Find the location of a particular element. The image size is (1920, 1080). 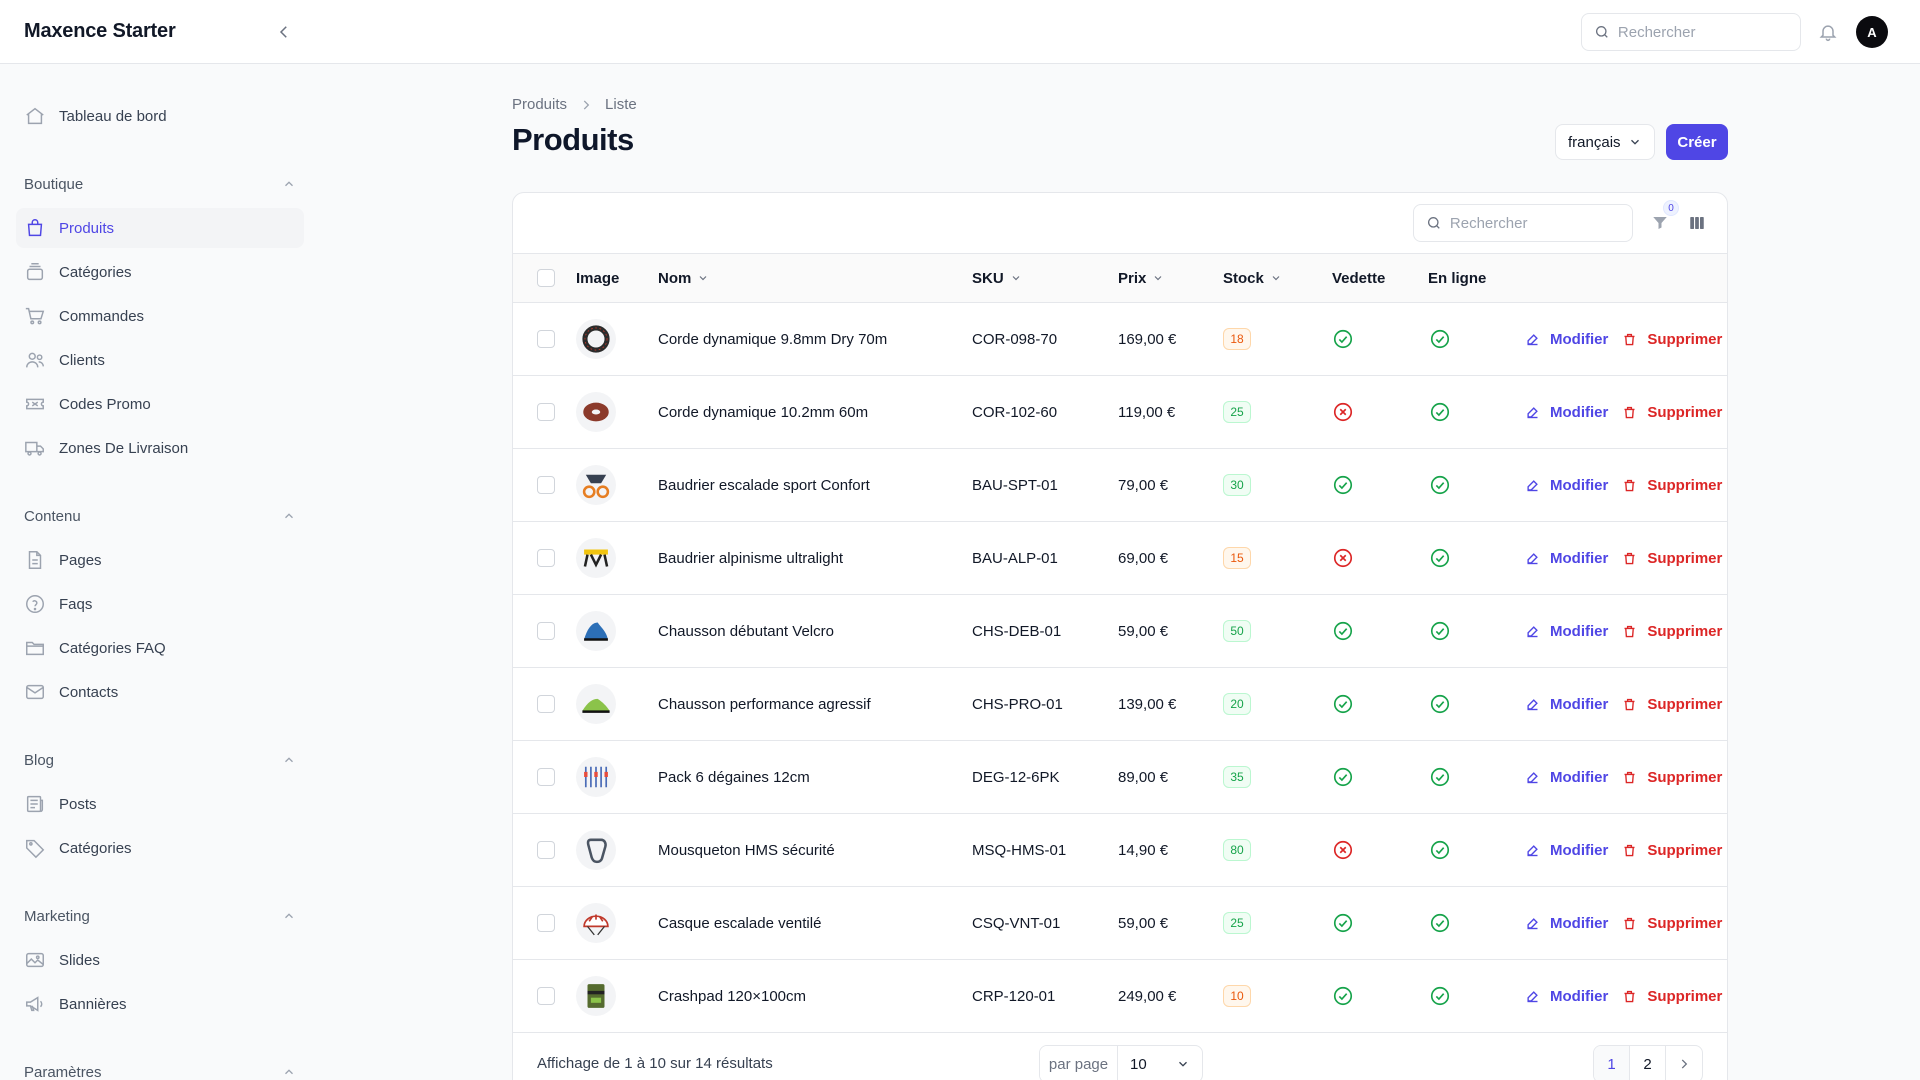

sidebar-item-produits: Produits is located at coordinates (160, 228).